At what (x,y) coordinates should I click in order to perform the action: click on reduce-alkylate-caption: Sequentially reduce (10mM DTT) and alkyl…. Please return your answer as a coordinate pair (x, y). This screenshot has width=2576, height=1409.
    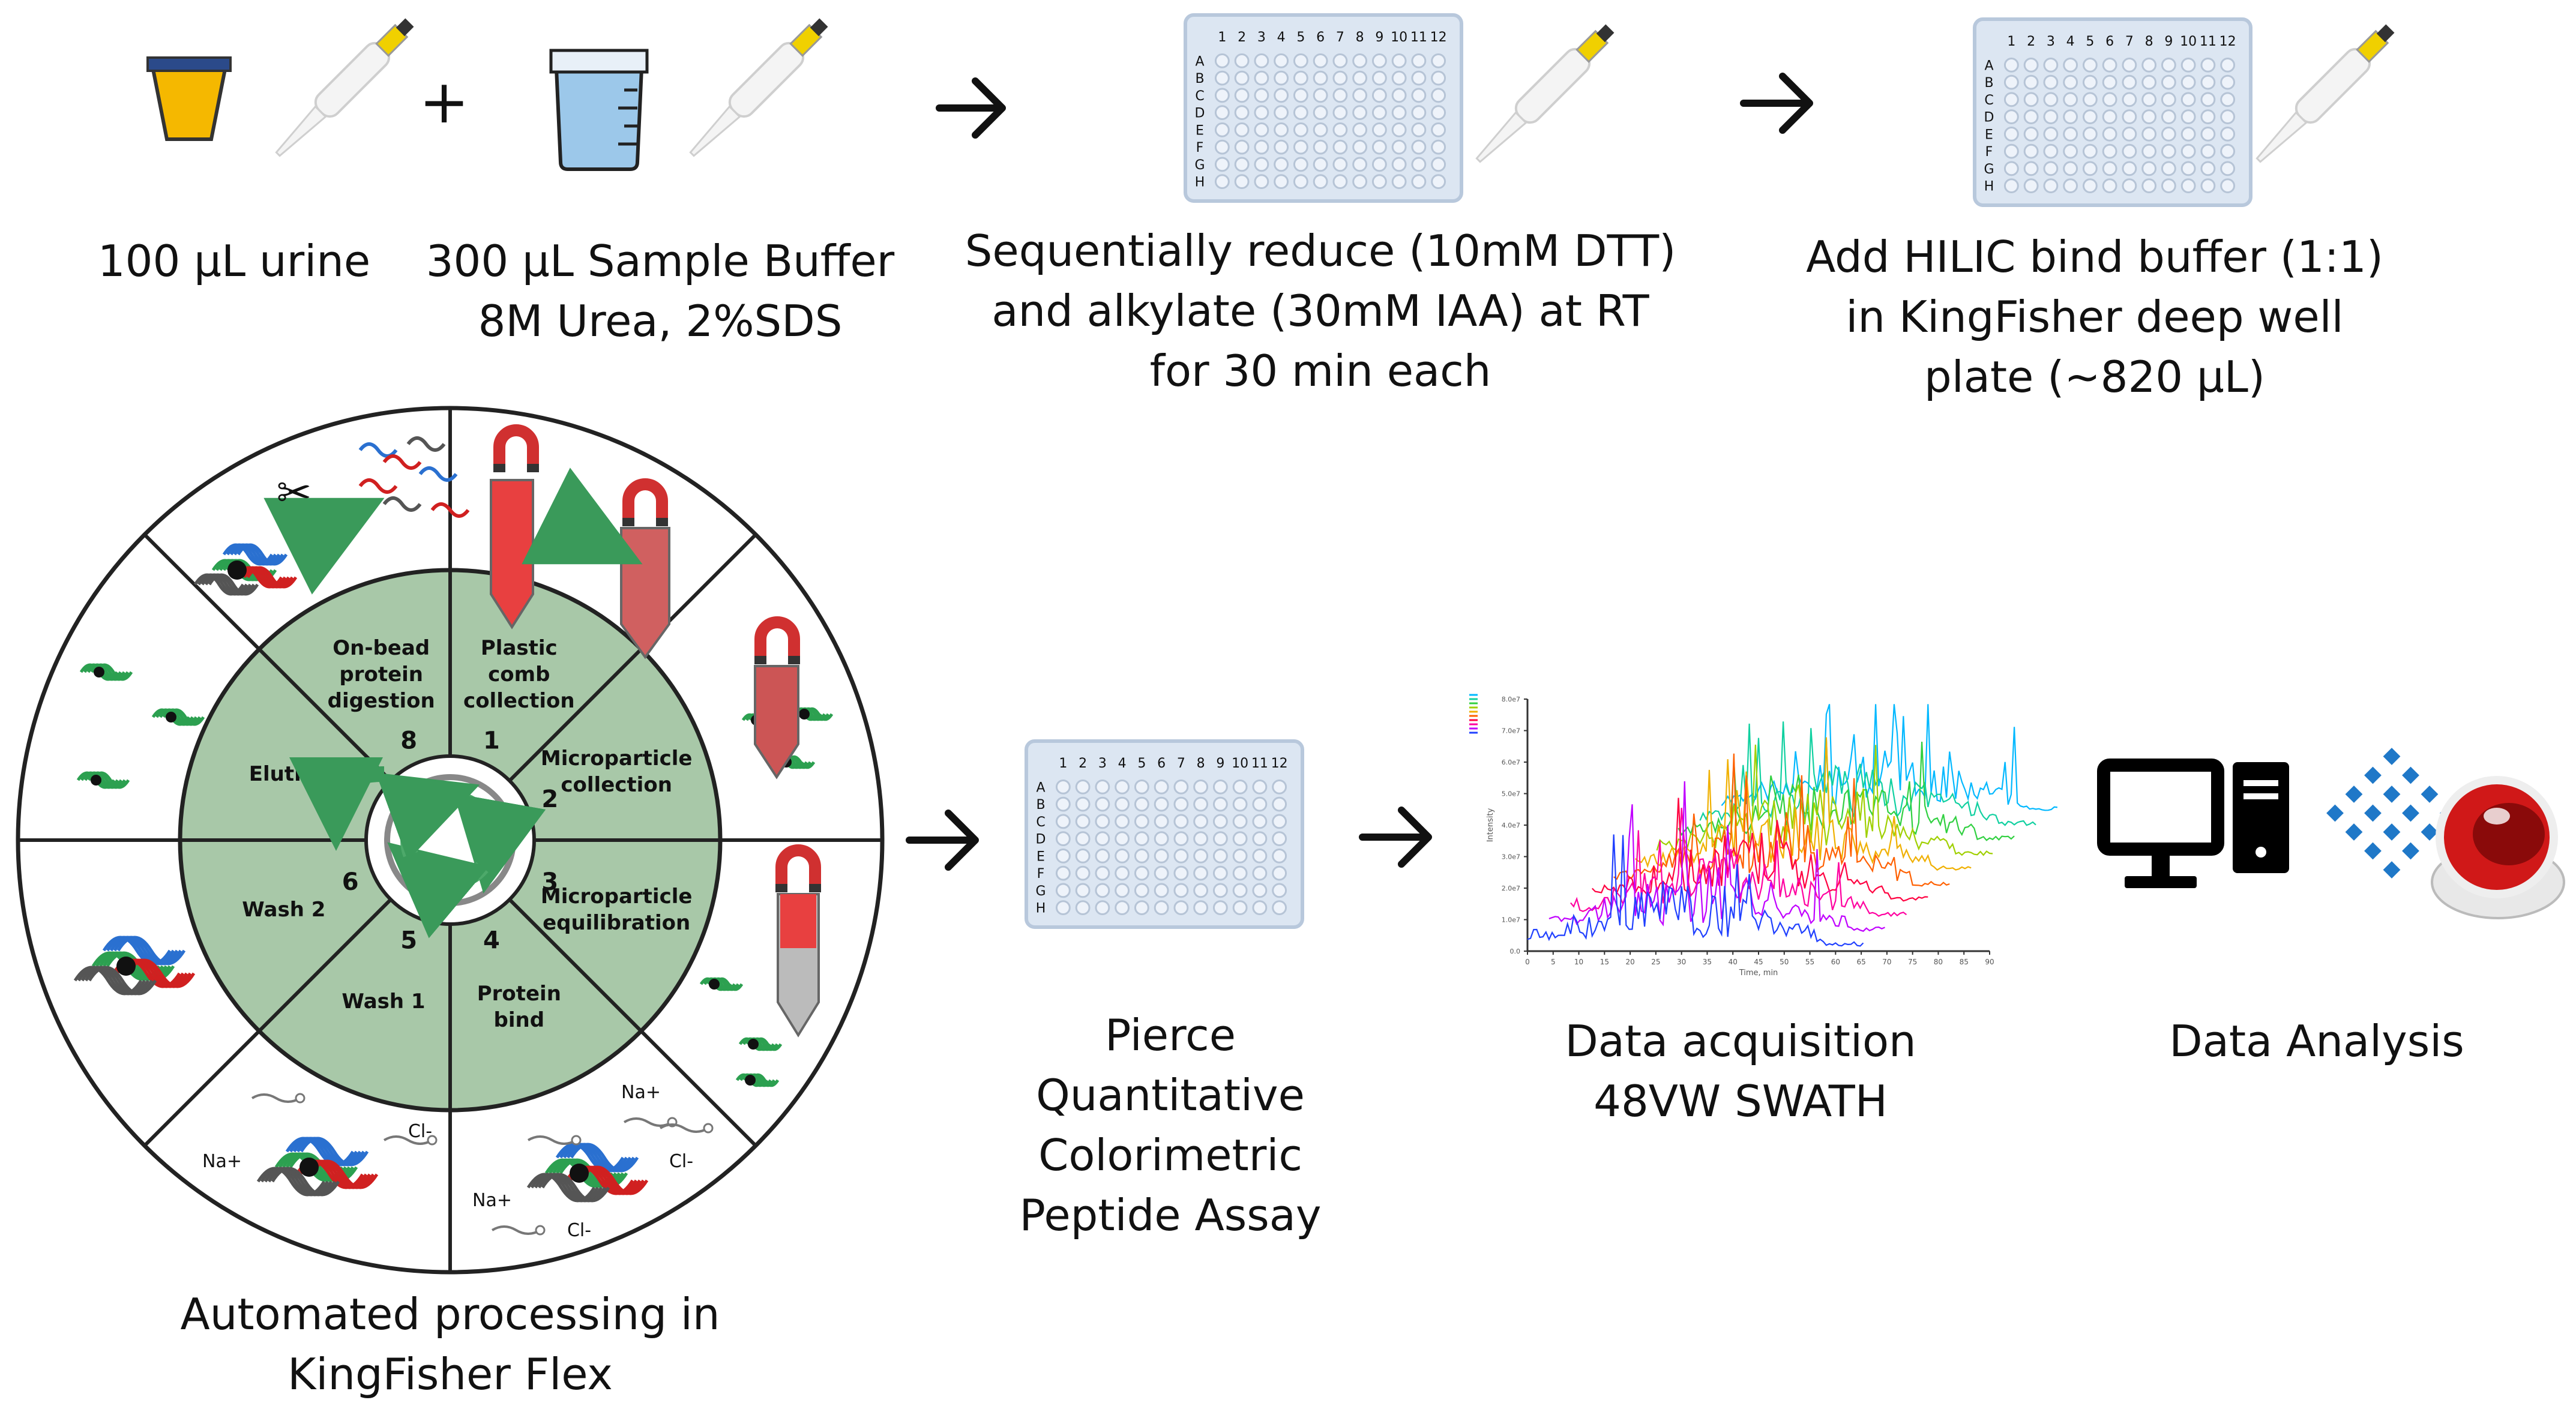
    Looking at the image, I should click on (1320, 311).